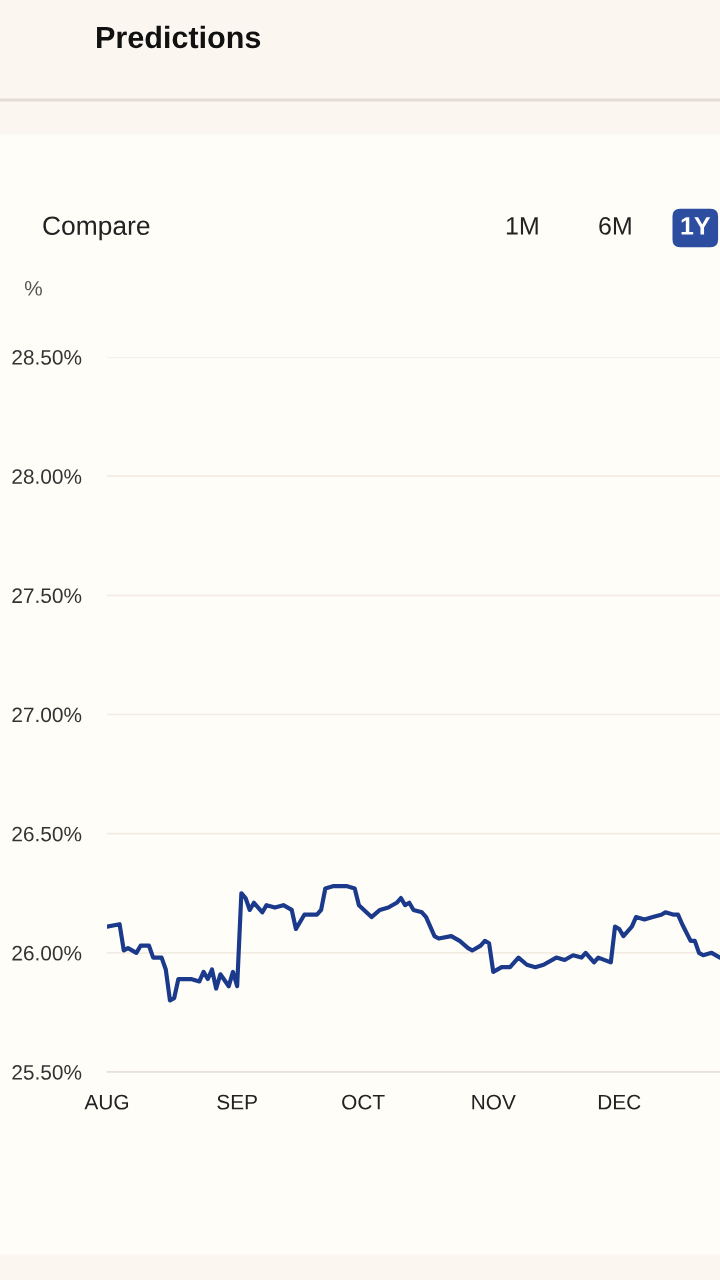  What do you see at coordinates (47, 1072) in the screenshot?
I see `y-tick-label: 25.50%` at bounding box center [47, 1072].